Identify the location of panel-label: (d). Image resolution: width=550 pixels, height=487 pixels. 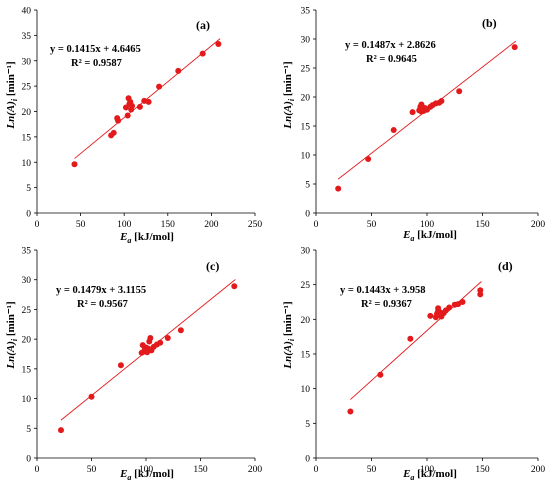
(505, 266).